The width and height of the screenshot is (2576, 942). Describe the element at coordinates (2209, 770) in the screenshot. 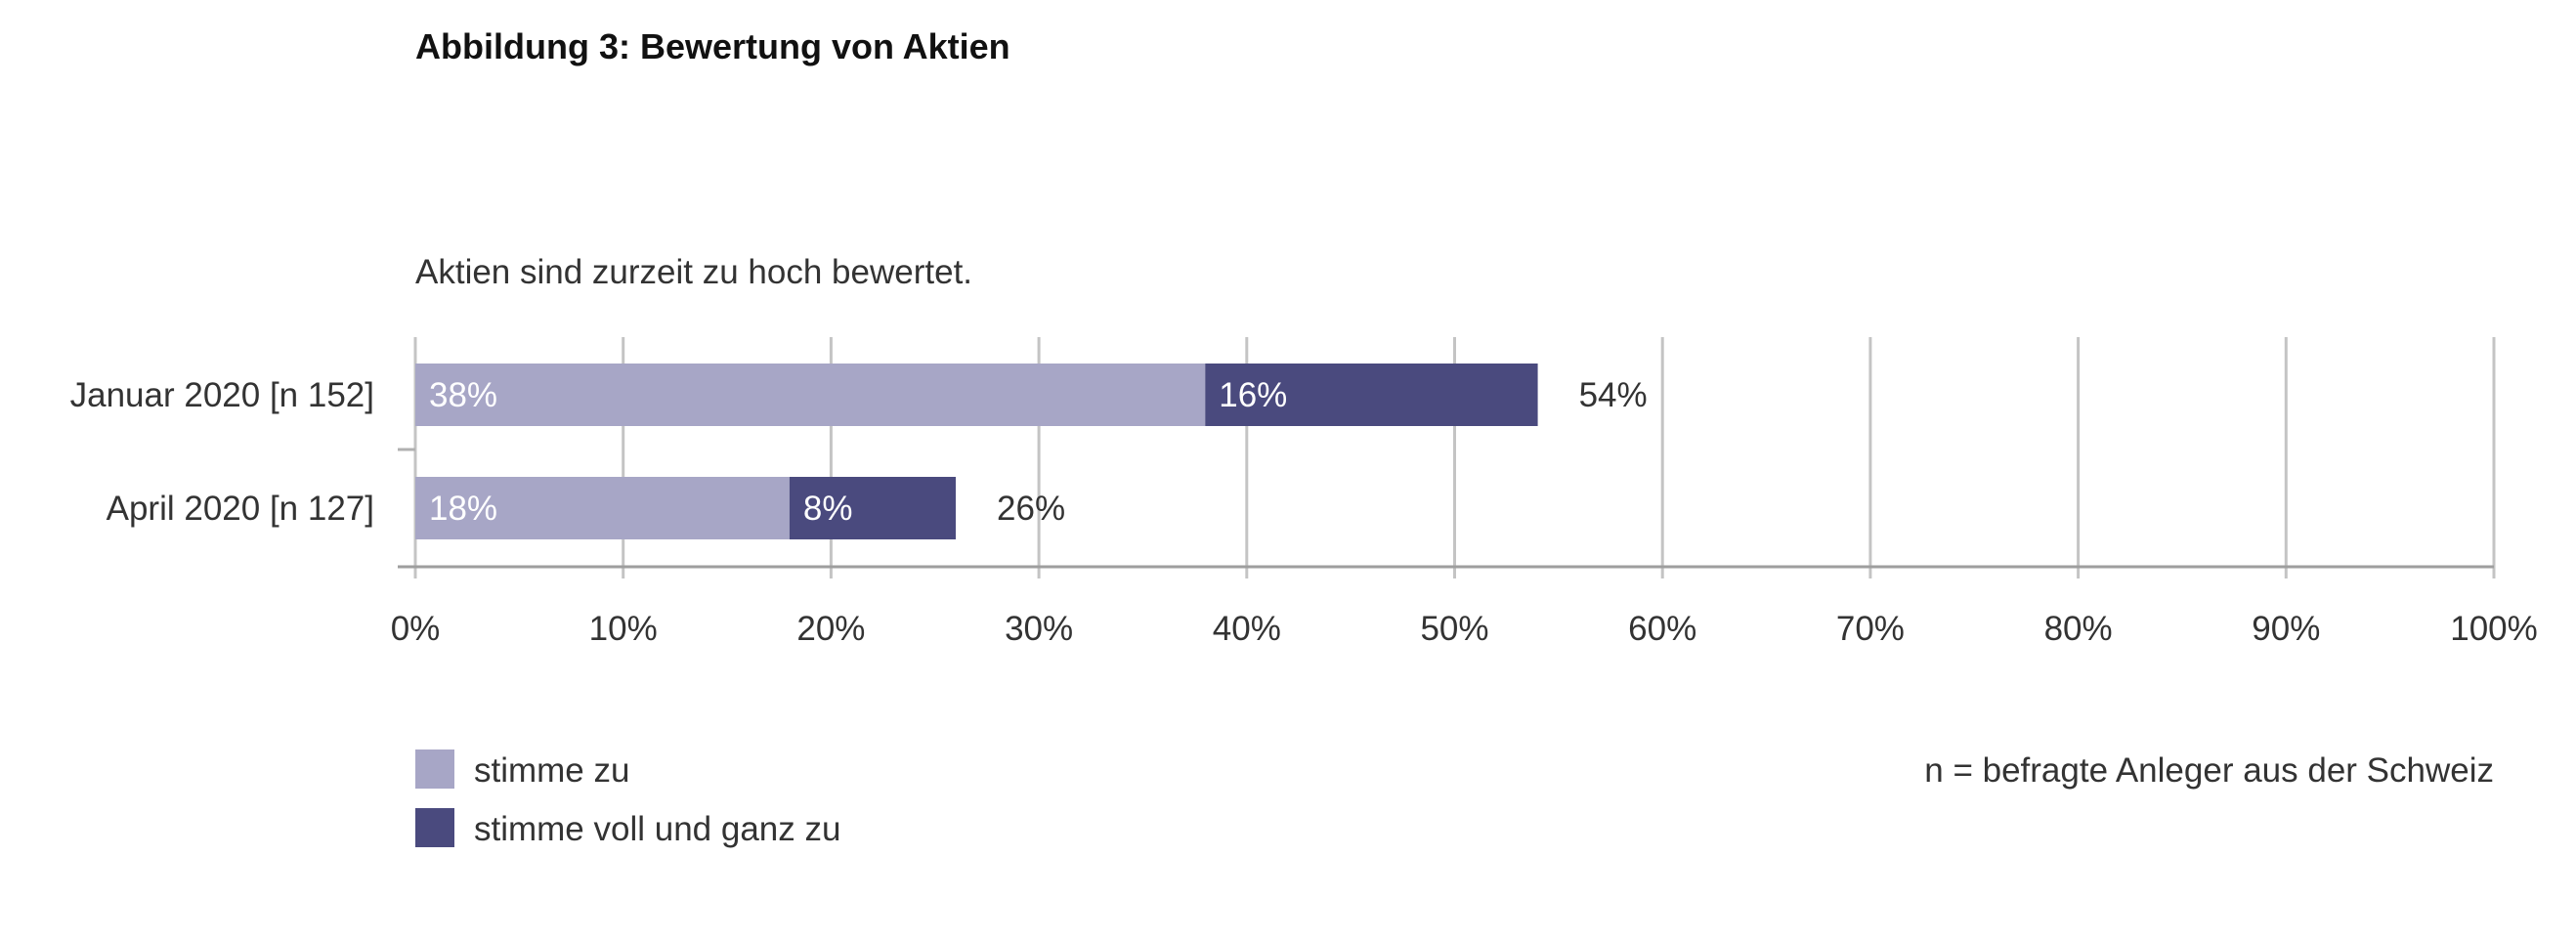

I see `footnote: n = befragte Anleger aus der Schweiz` at that location.